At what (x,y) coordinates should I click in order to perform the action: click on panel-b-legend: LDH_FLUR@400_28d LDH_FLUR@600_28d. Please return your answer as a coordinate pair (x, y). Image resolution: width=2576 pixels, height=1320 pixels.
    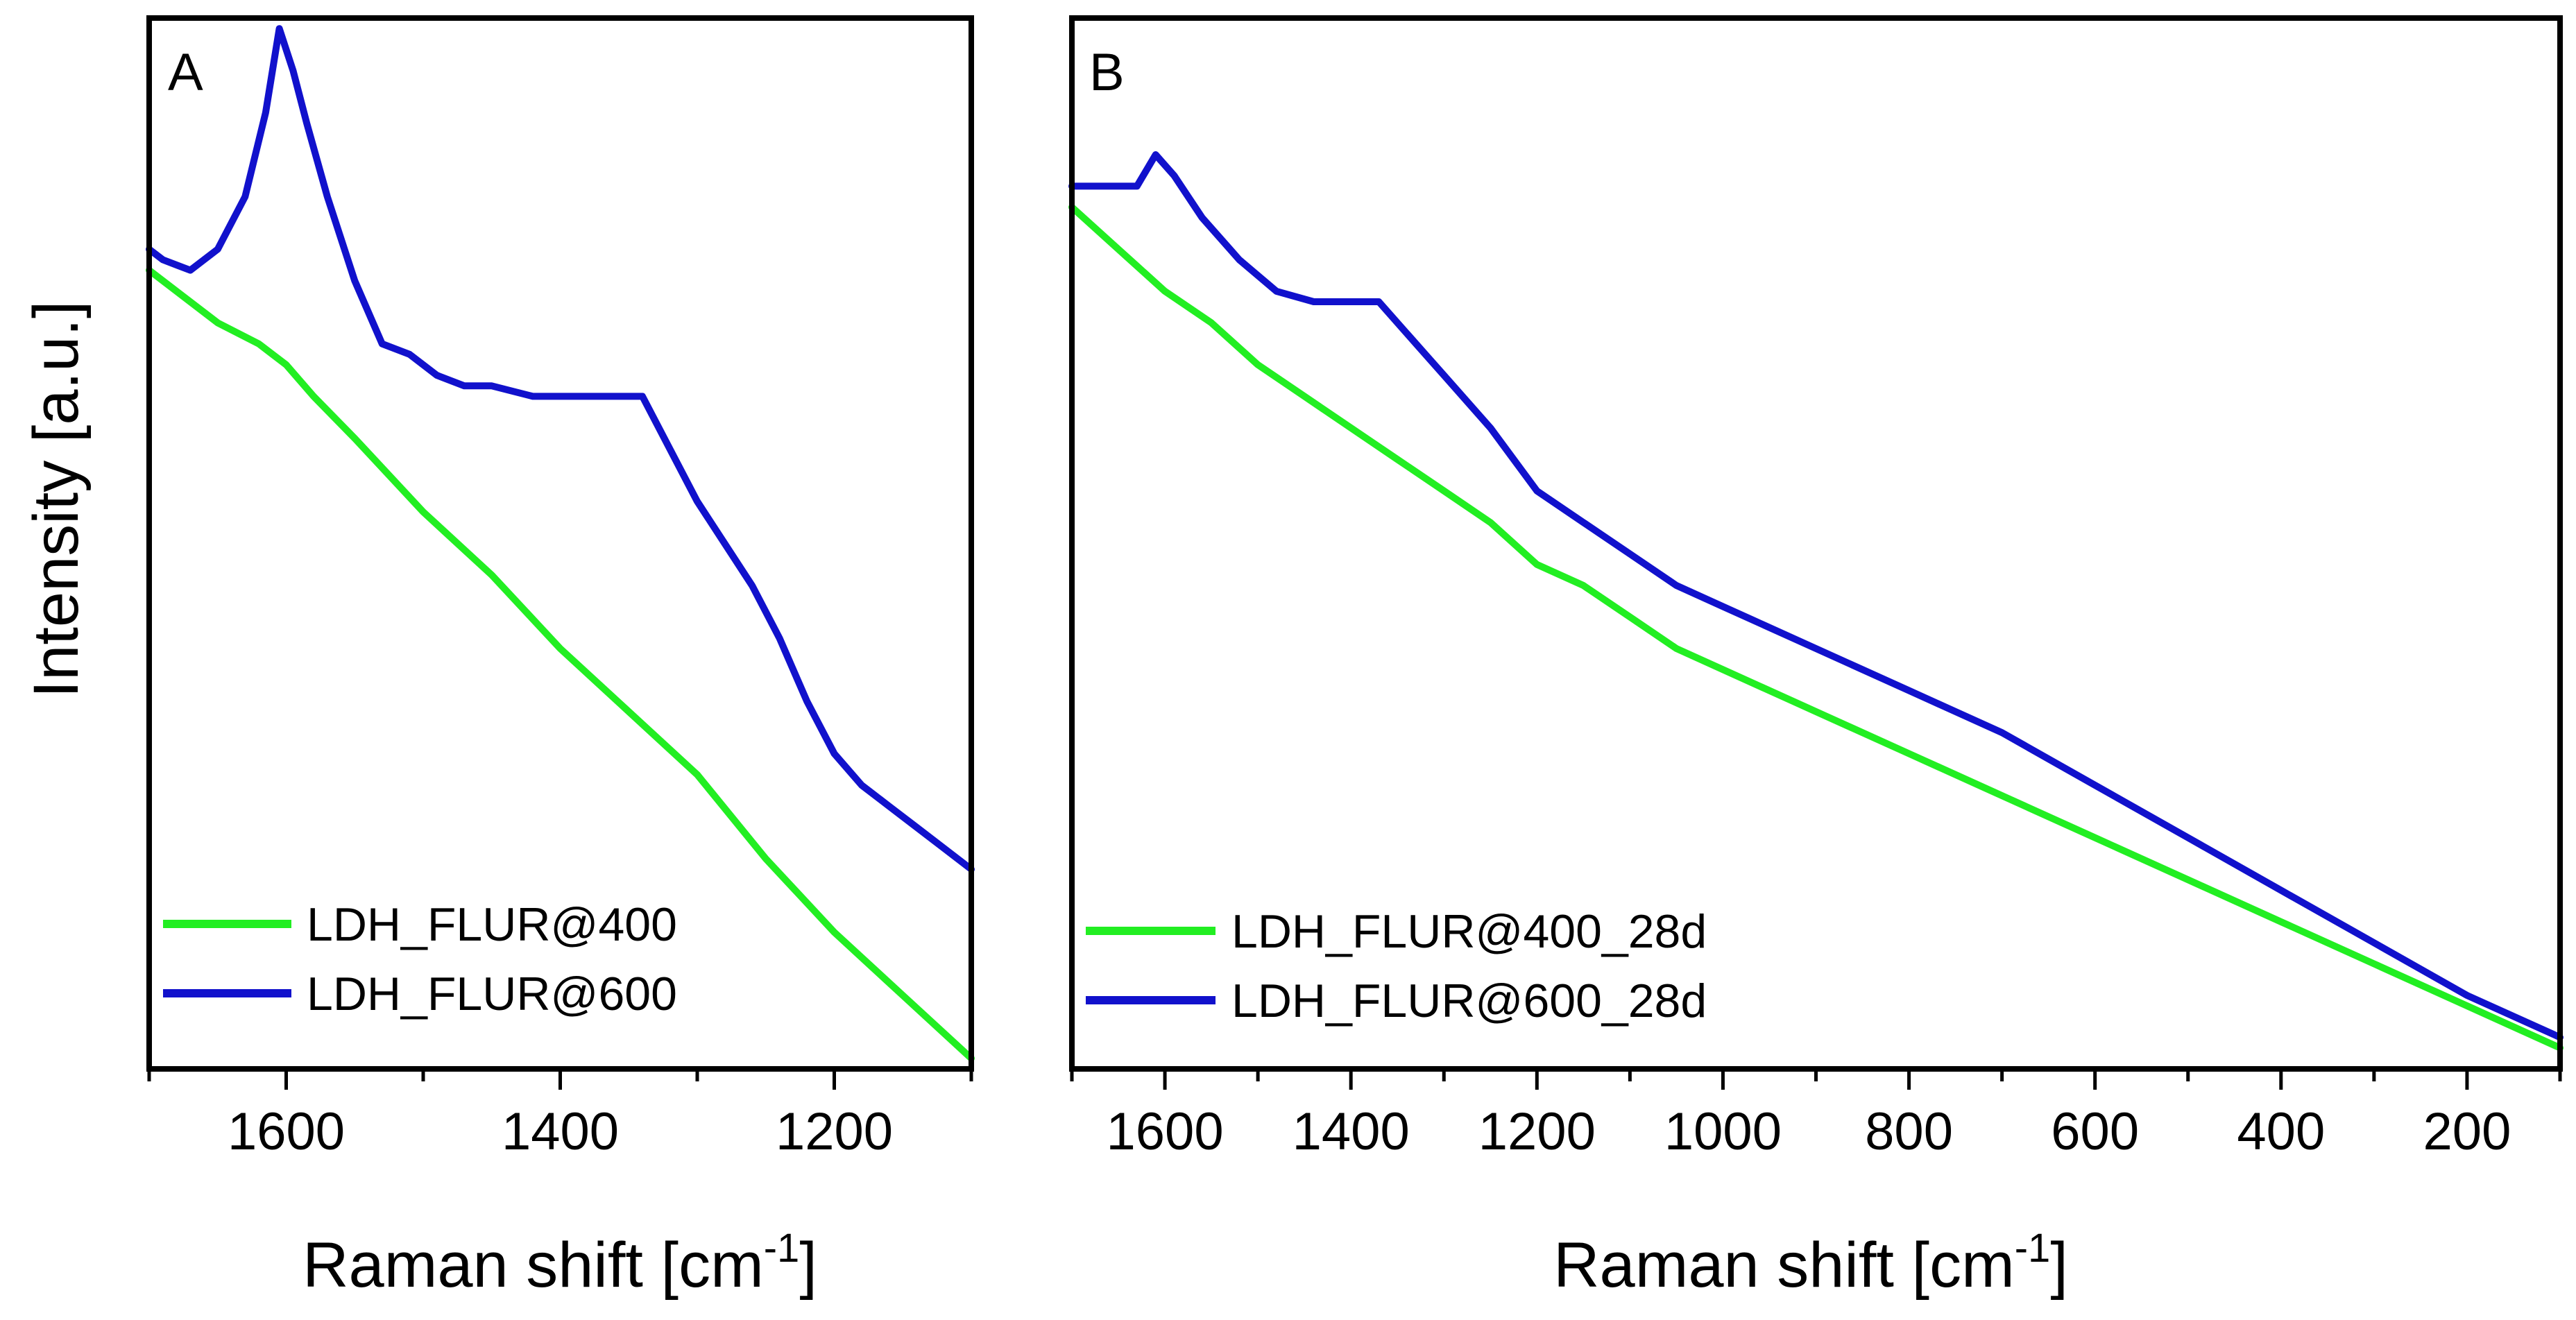
    Looking at the image, I should click on (1396, 966).